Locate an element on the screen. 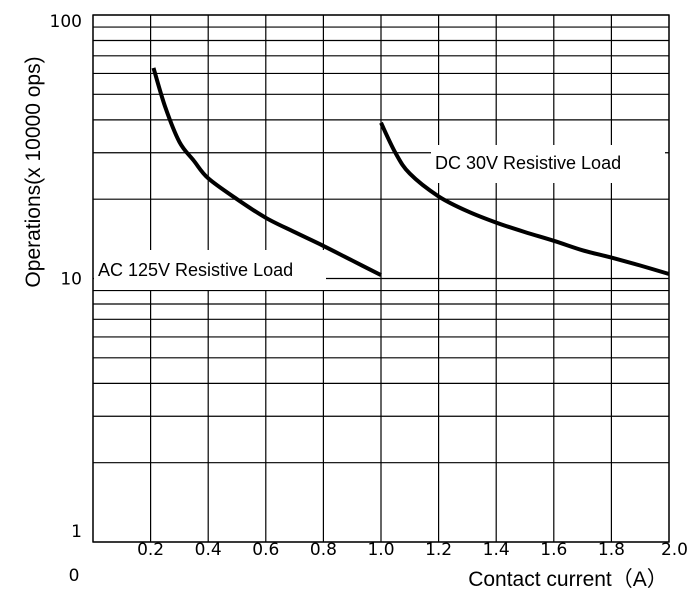  x-tick-label: 0.2 is located at coordinates (150, 550).